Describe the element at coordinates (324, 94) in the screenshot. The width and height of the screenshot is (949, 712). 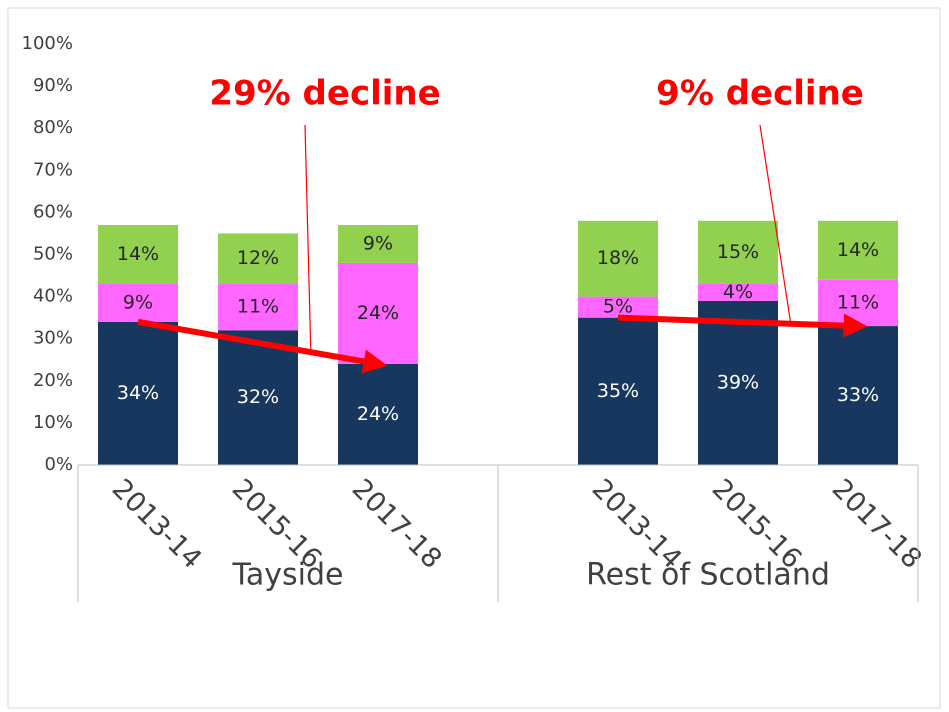
I see `annotation: 29% decline` at that location.